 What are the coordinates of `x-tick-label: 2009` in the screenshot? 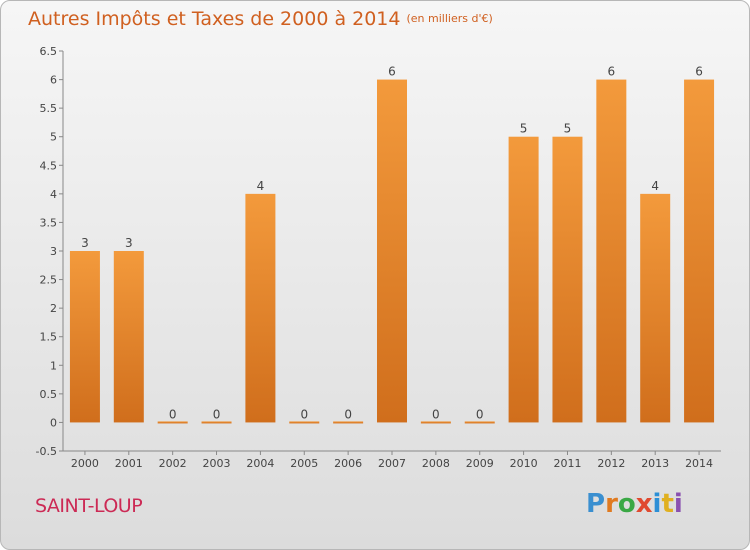 It's located at (480, 463).